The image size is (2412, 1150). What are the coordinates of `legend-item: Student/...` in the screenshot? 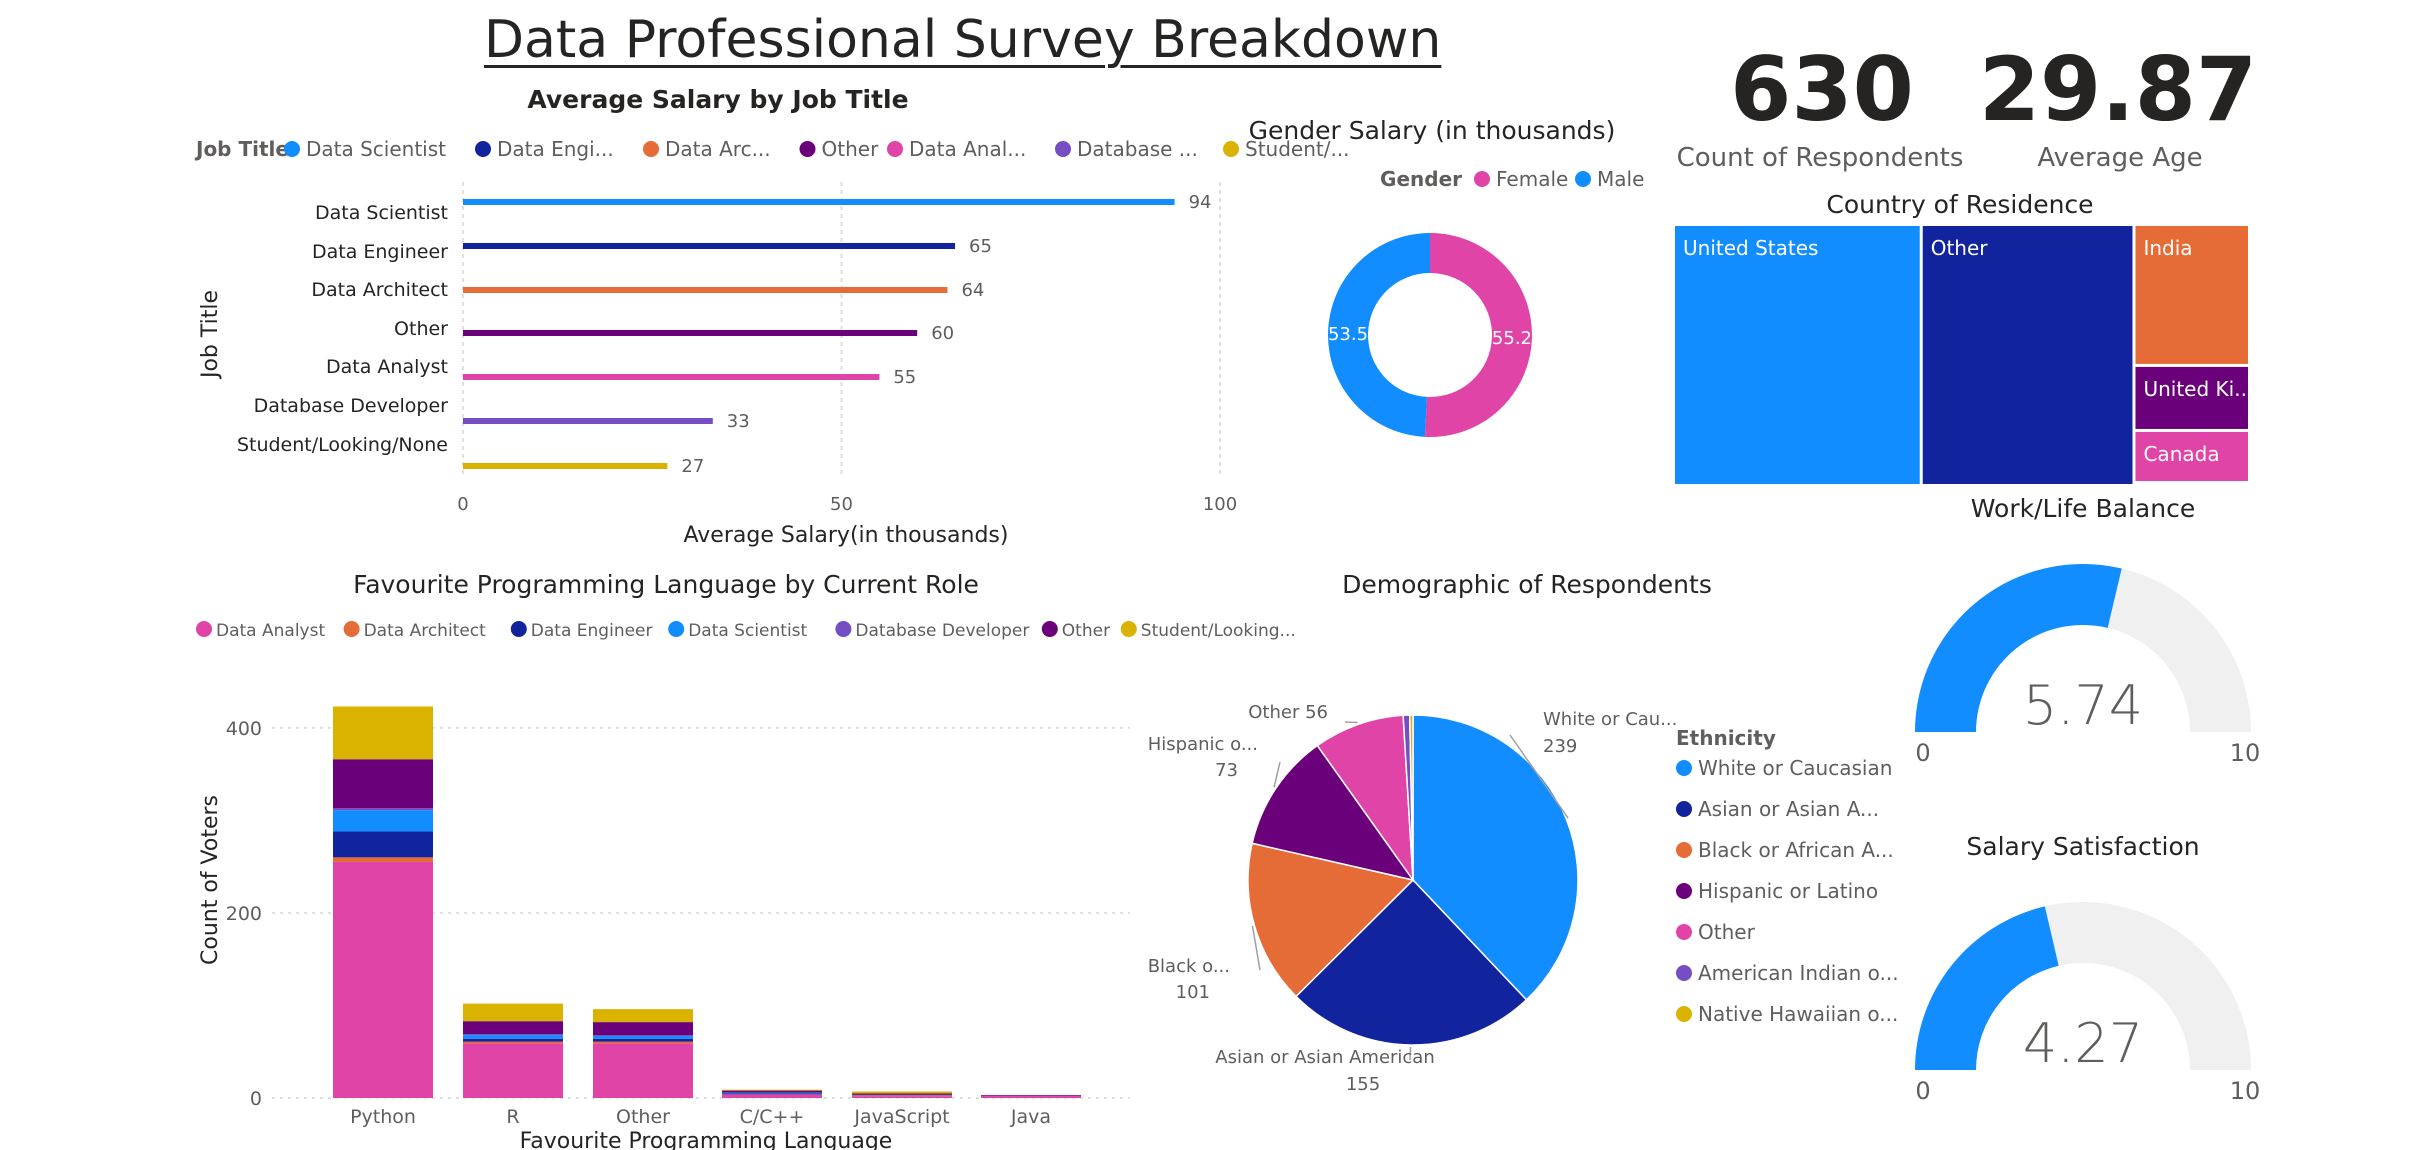 It's located at (1297, 149).